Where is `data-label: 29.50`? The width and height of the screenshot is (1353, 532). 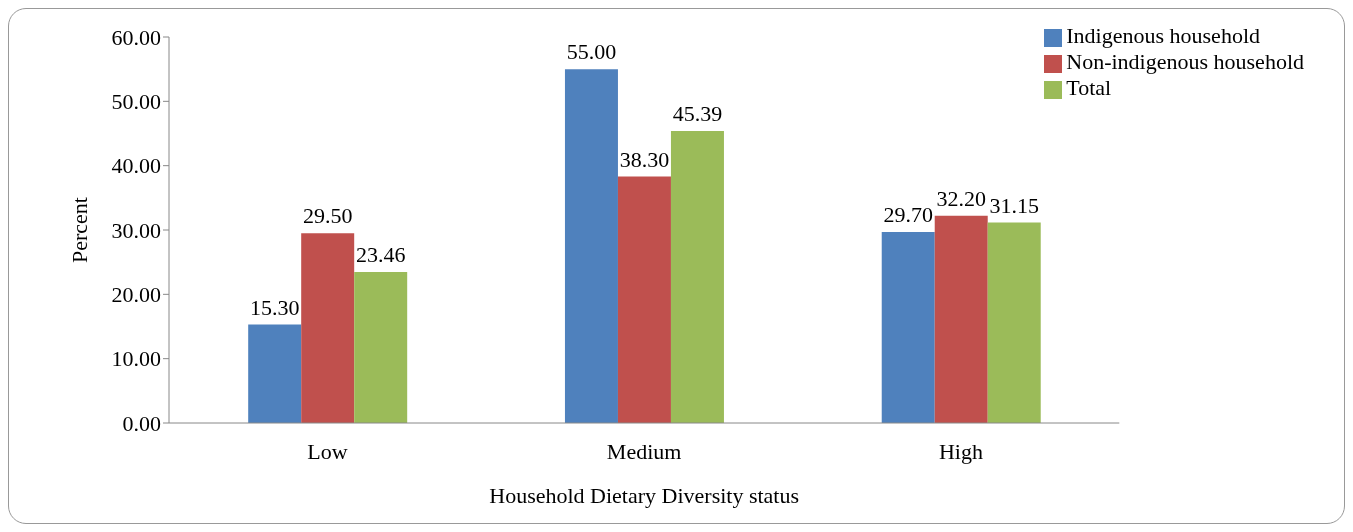
data-label: 29.50 is located at coordinates (327, 216).